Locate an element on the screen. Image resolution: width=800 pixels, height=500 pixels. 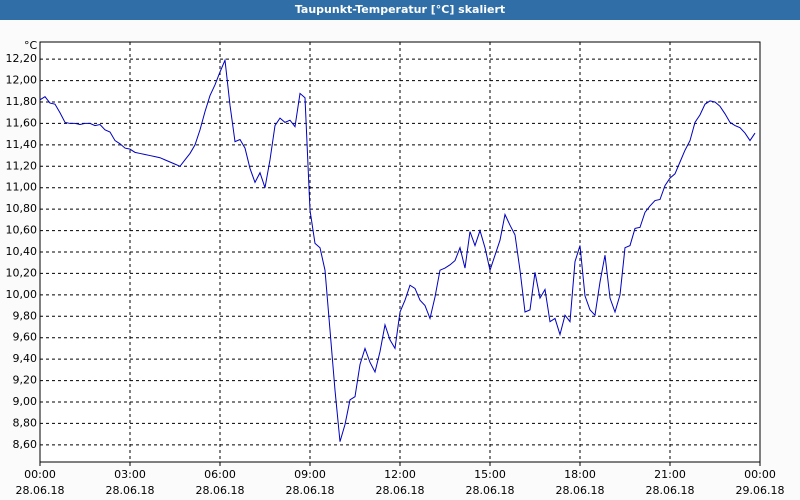
y-tick-label: 9,60 is located at coordinates (25, 337).